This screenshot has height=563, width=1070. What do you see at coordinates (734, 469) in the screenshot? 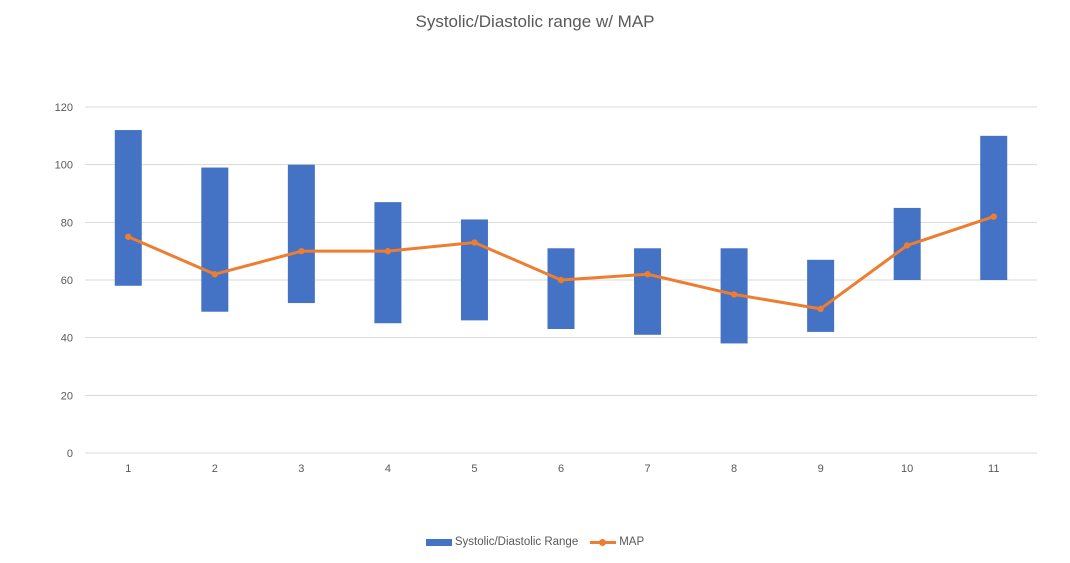
I see `x-tick-label-8: 8` at bounding box center [734, 469].